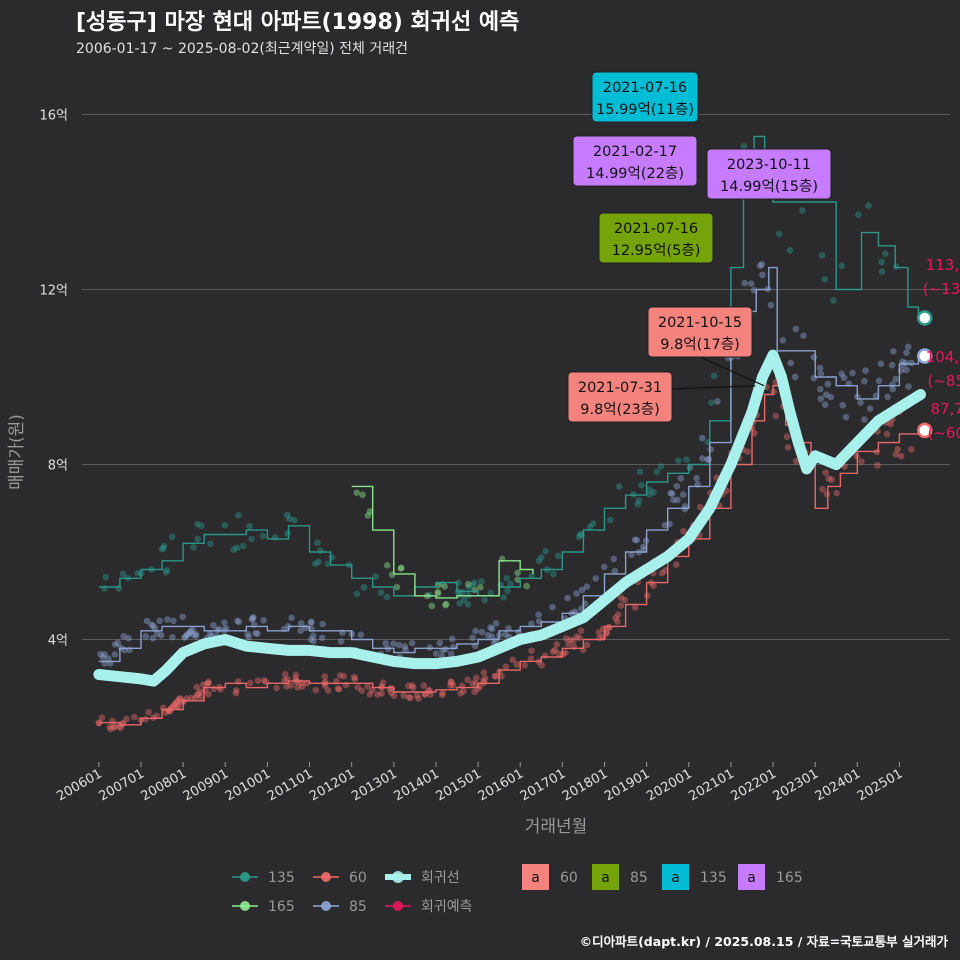 The width and height of the screenshot is (960, 960). What do you see at coordinates (943, 265) in the screenshot?
I see `prediction-value-label: 113,500` at bounding box center [943, 265].